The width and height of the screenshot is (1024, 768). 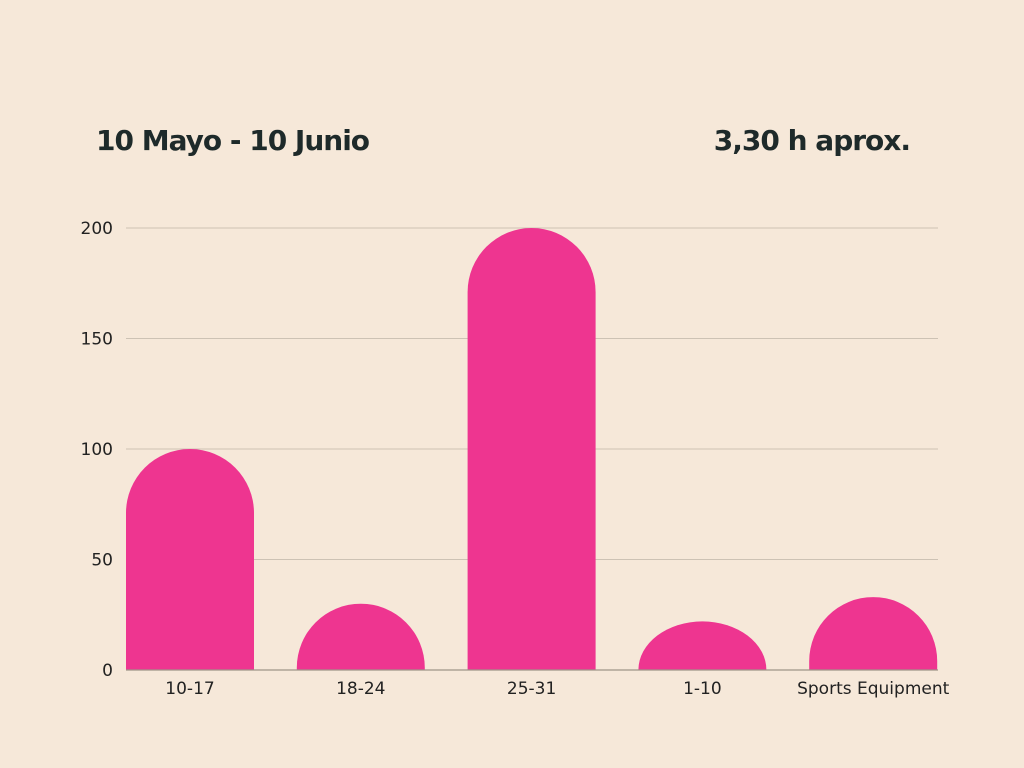 I want to click on date-range-heading: 10 Mayo - 10 Junio, so click(x=233, y=140).